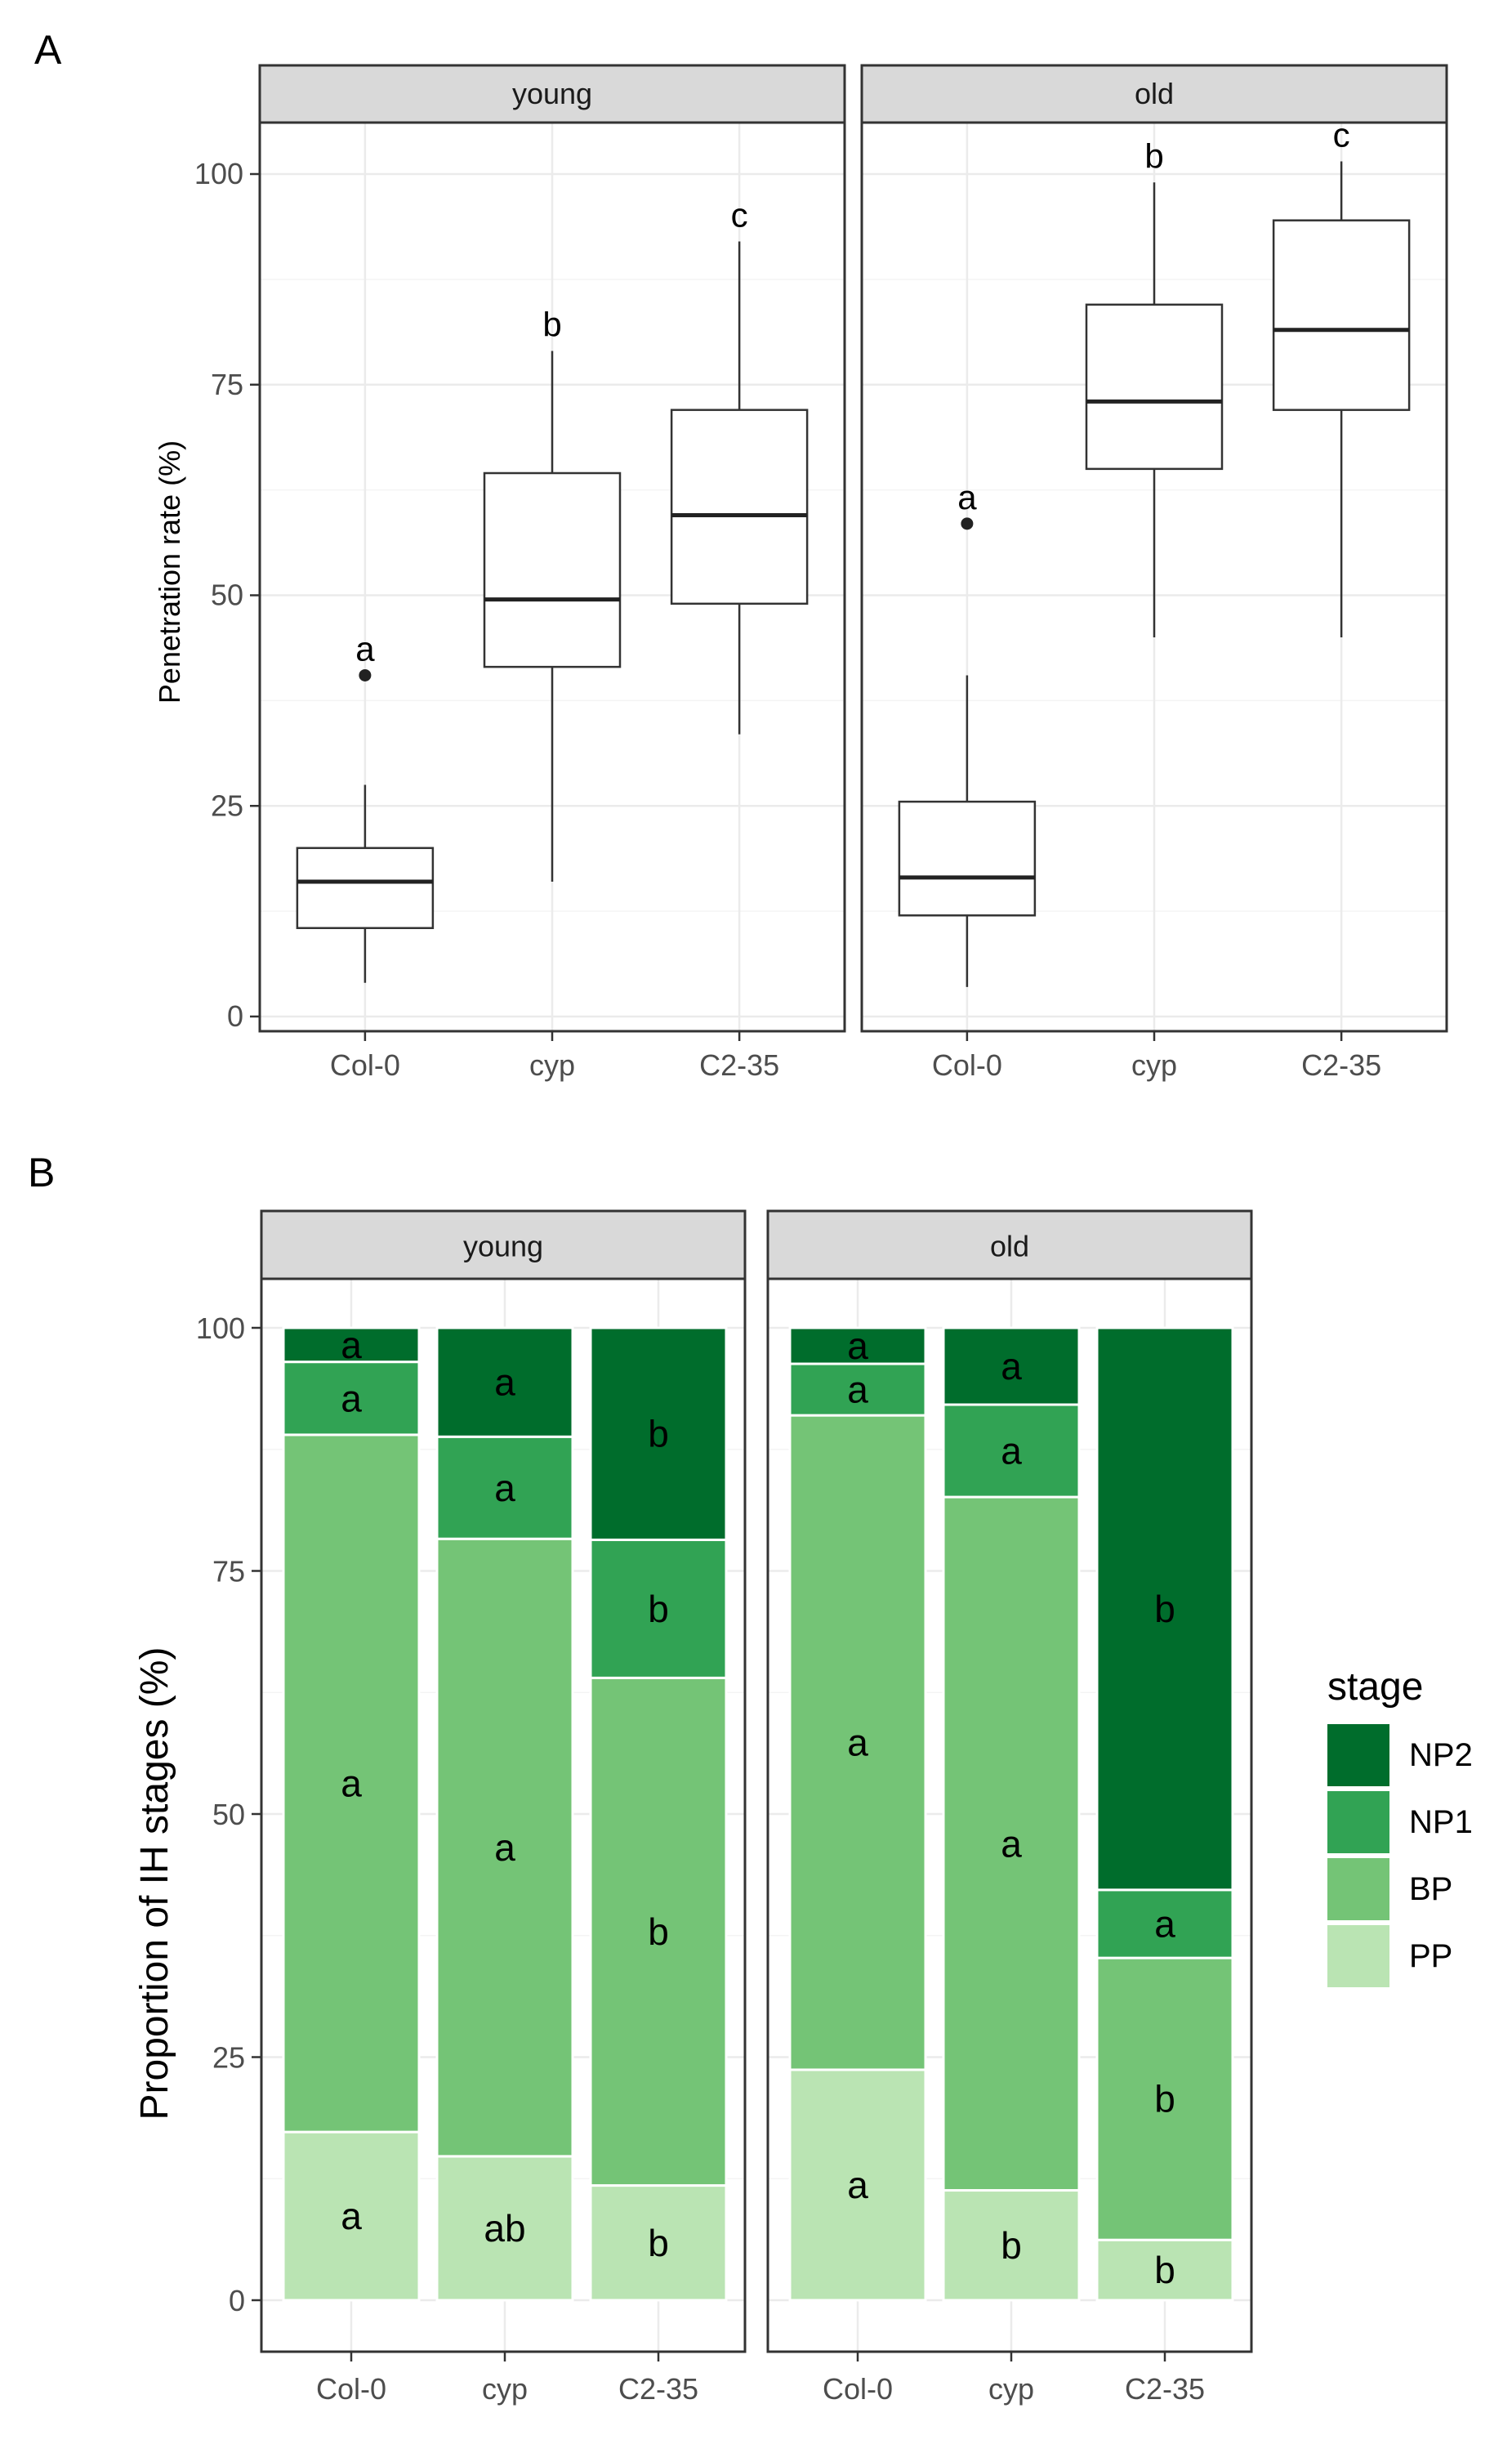 The height and width of the screenshot is (2462, 1512). What do you see at coordinates (1431, 1956) in the screenshot?
I see `legend-label: PP` at bounding box center [1431, 1956].